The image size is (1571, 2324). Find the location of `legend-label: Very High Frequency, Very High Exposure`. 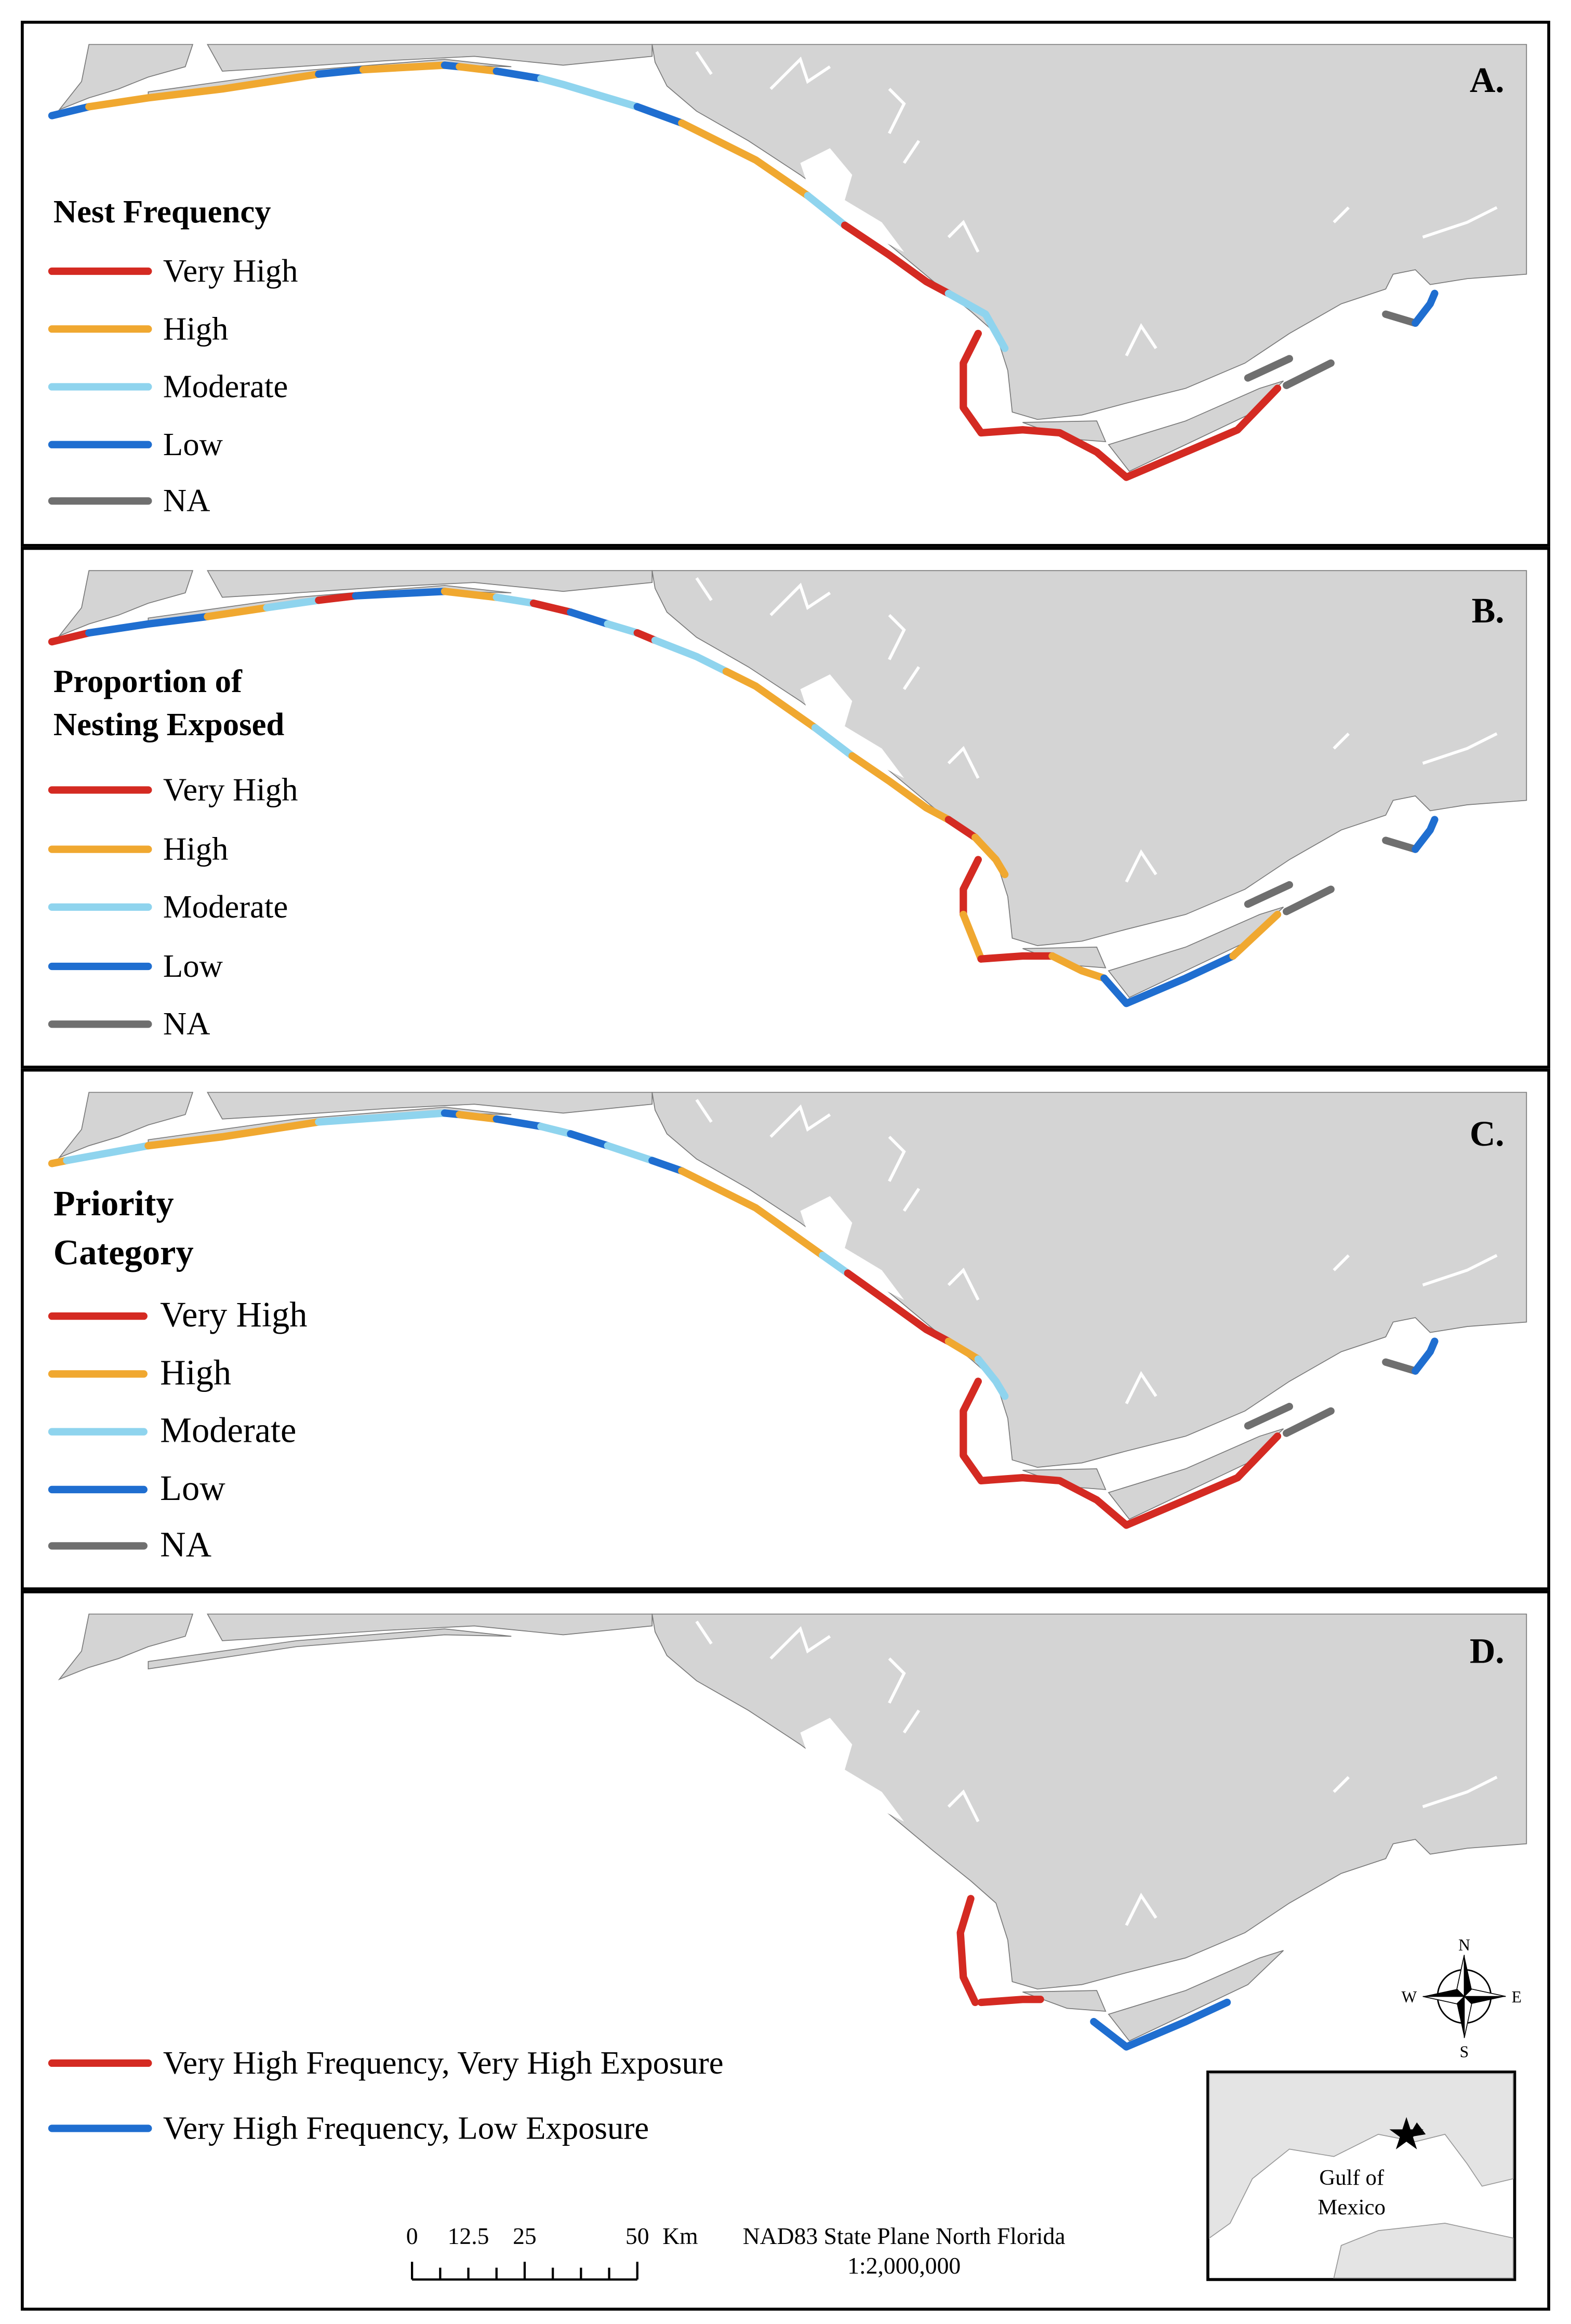

legend-label: Very High Frequency, Very High Exposure is located at coordinates (443, 2062).